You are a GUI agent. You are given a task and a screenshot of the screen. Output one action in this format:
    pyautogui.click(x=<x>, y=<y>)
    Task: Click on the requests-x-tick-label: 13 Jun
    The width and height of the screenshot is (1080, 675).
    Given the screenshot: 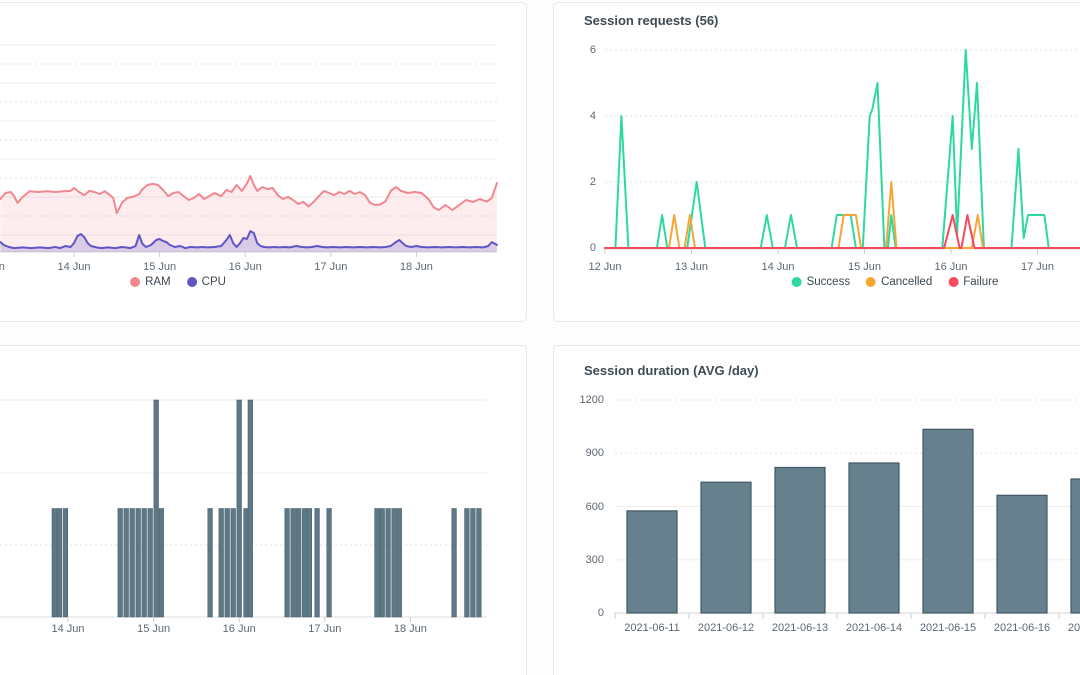 What is the action you would take?
    pyautogui.click(x=691, y=267)
    